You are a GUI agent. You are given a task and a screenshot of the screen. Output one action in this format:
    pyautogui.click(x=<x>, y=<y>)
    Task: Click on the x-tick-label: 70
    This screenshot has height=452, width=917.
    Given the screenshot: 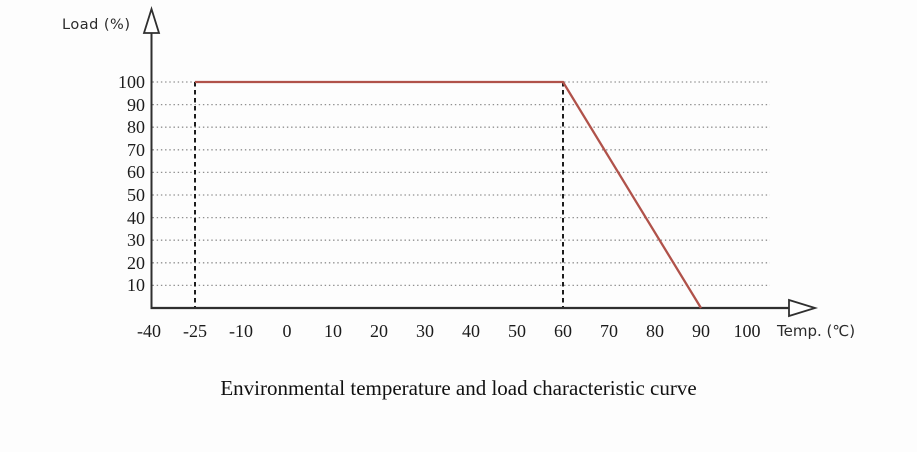 What is the action you would take?
    pyautogui.click(x=609, y=331)
    